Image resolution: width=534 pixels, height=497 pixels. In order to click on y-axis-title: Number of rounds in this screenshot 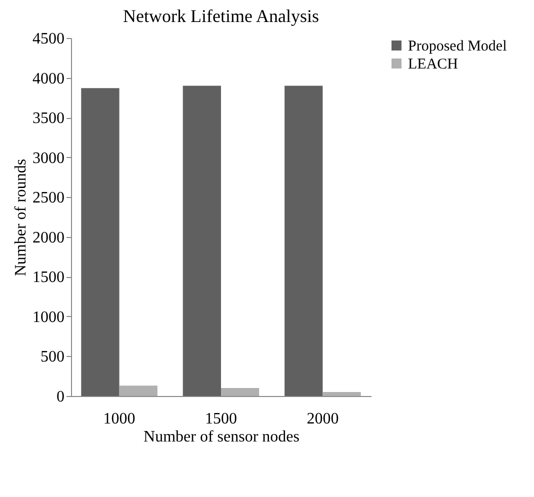, I will do `click(21, 217)`.